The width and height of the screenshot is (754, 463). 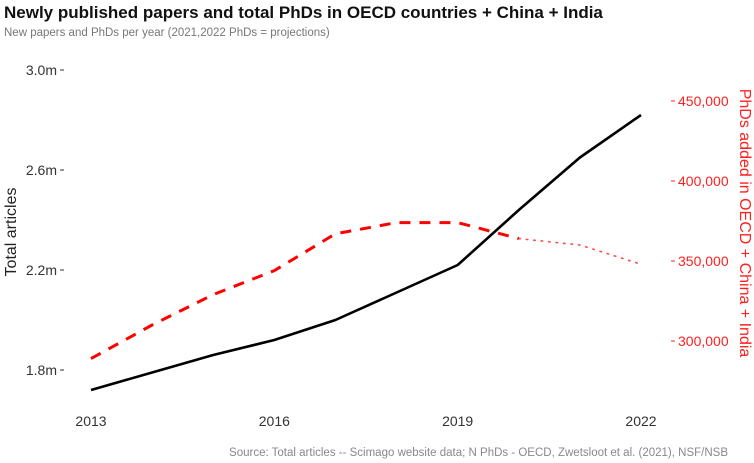 I want to click on y-tick-label: 1.8m, so click(x=41, y=370).